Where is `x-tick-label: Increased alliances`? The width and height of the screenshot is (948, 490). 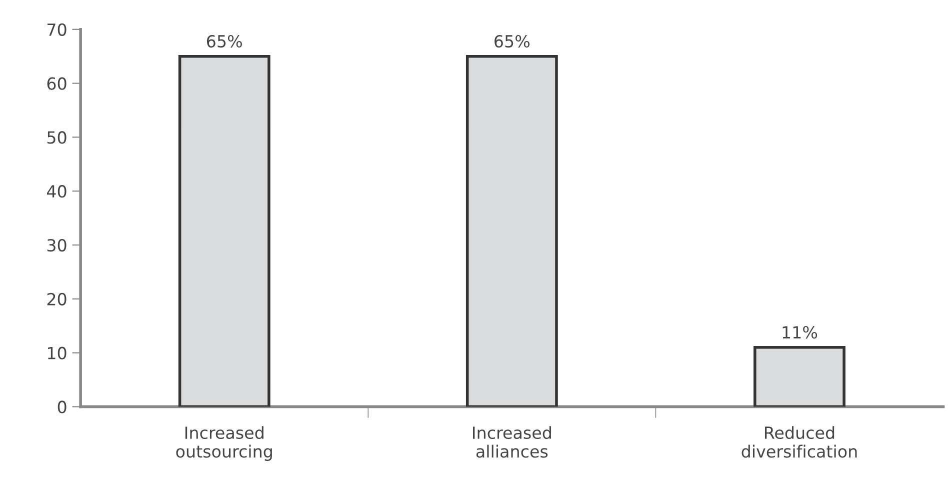
x-tick-label: Increased alliances is located at coordinates (512, 442).